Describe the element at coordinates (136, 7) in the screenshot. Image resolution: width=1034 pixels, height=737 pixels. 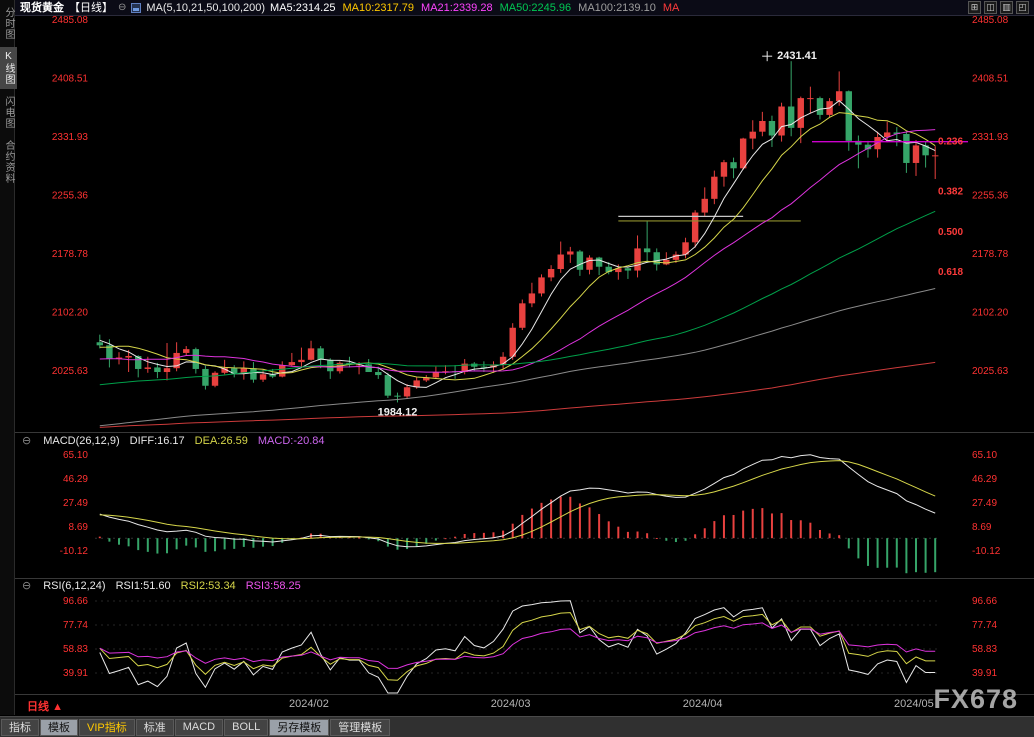
I see `ma-settings-icon` at that location.